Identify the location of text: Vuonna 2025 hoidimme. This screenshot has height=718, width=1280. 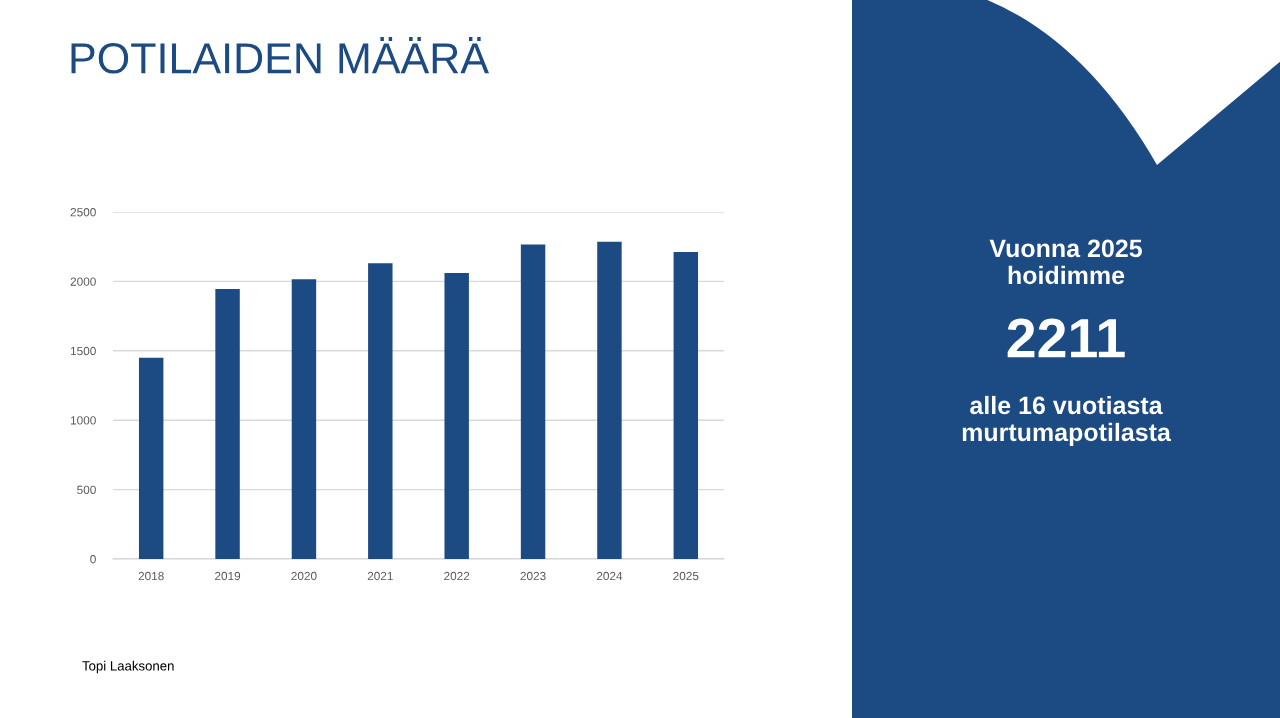
(1065, 262).